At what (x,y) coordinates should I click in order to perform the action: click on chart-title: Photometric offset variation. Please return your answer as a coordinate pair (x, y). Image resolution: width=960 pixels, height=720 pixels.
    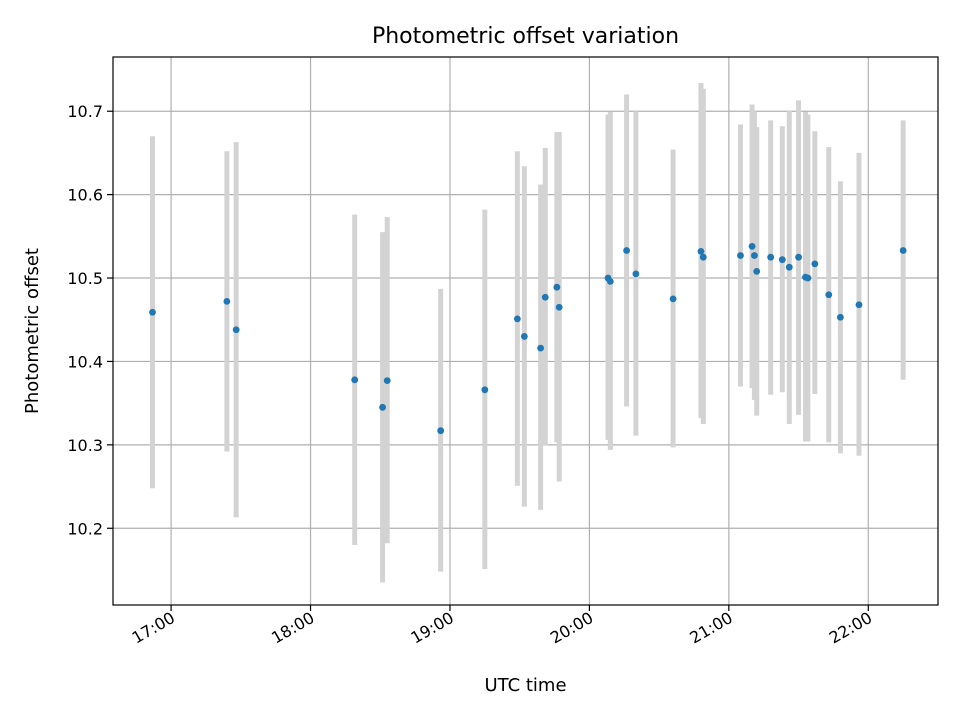
    Looking at the image, I should click on (525, 36).